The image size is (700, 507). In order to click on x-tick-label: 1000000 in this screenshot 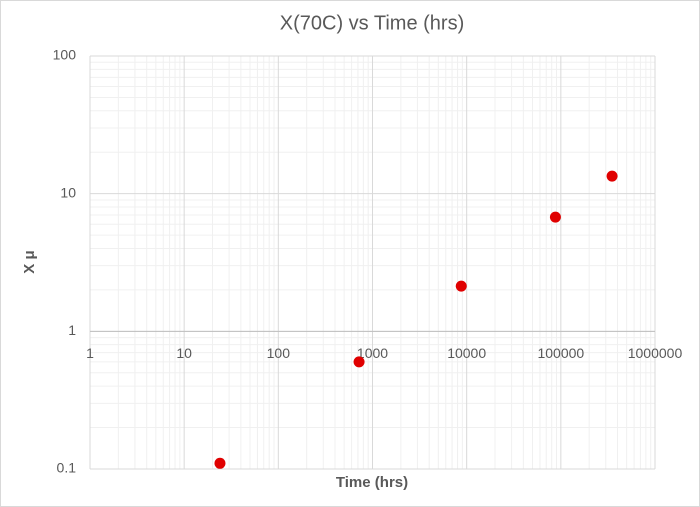, I will do `click(655, 353)`.